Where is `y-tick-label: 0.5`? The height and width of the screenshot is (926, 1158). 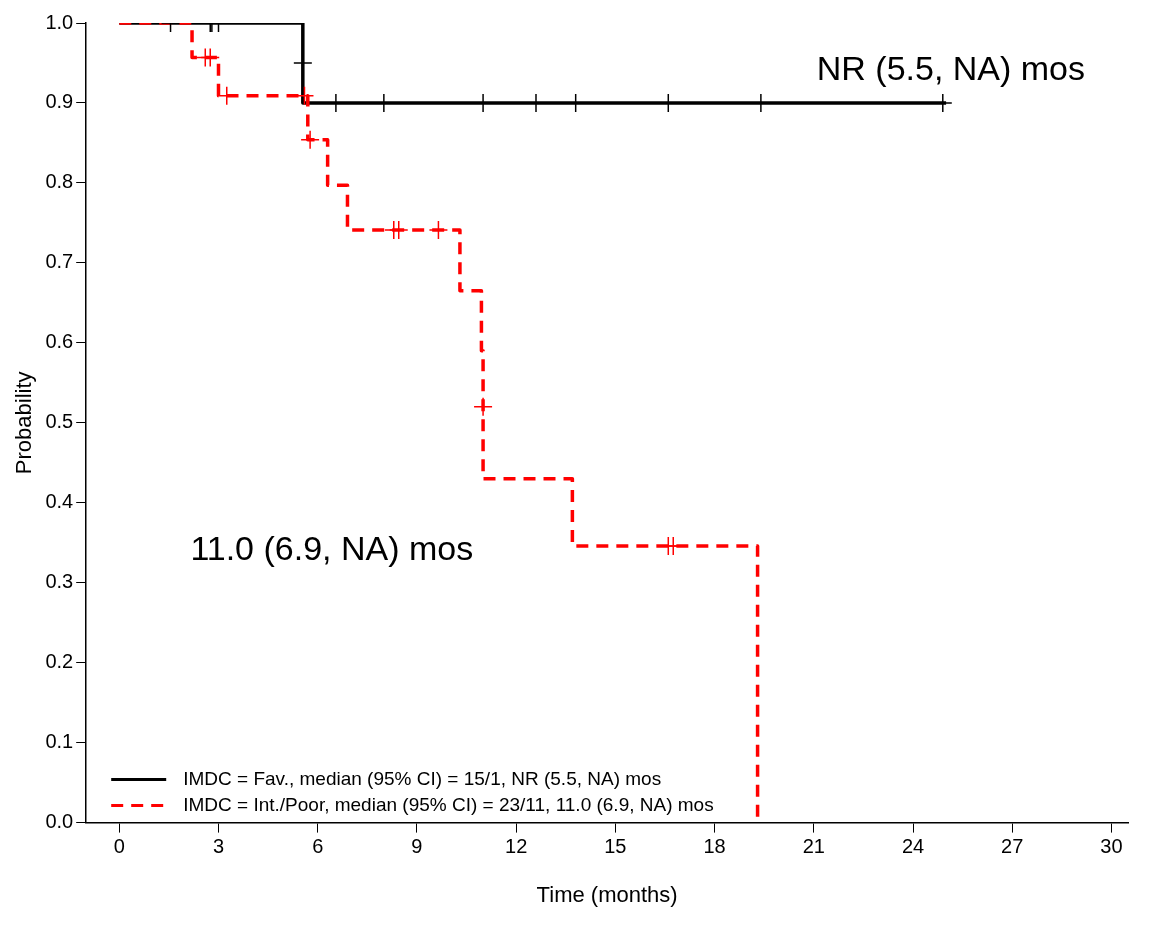
y-tick-label: 0.5 is located at coordinates (59, 421).